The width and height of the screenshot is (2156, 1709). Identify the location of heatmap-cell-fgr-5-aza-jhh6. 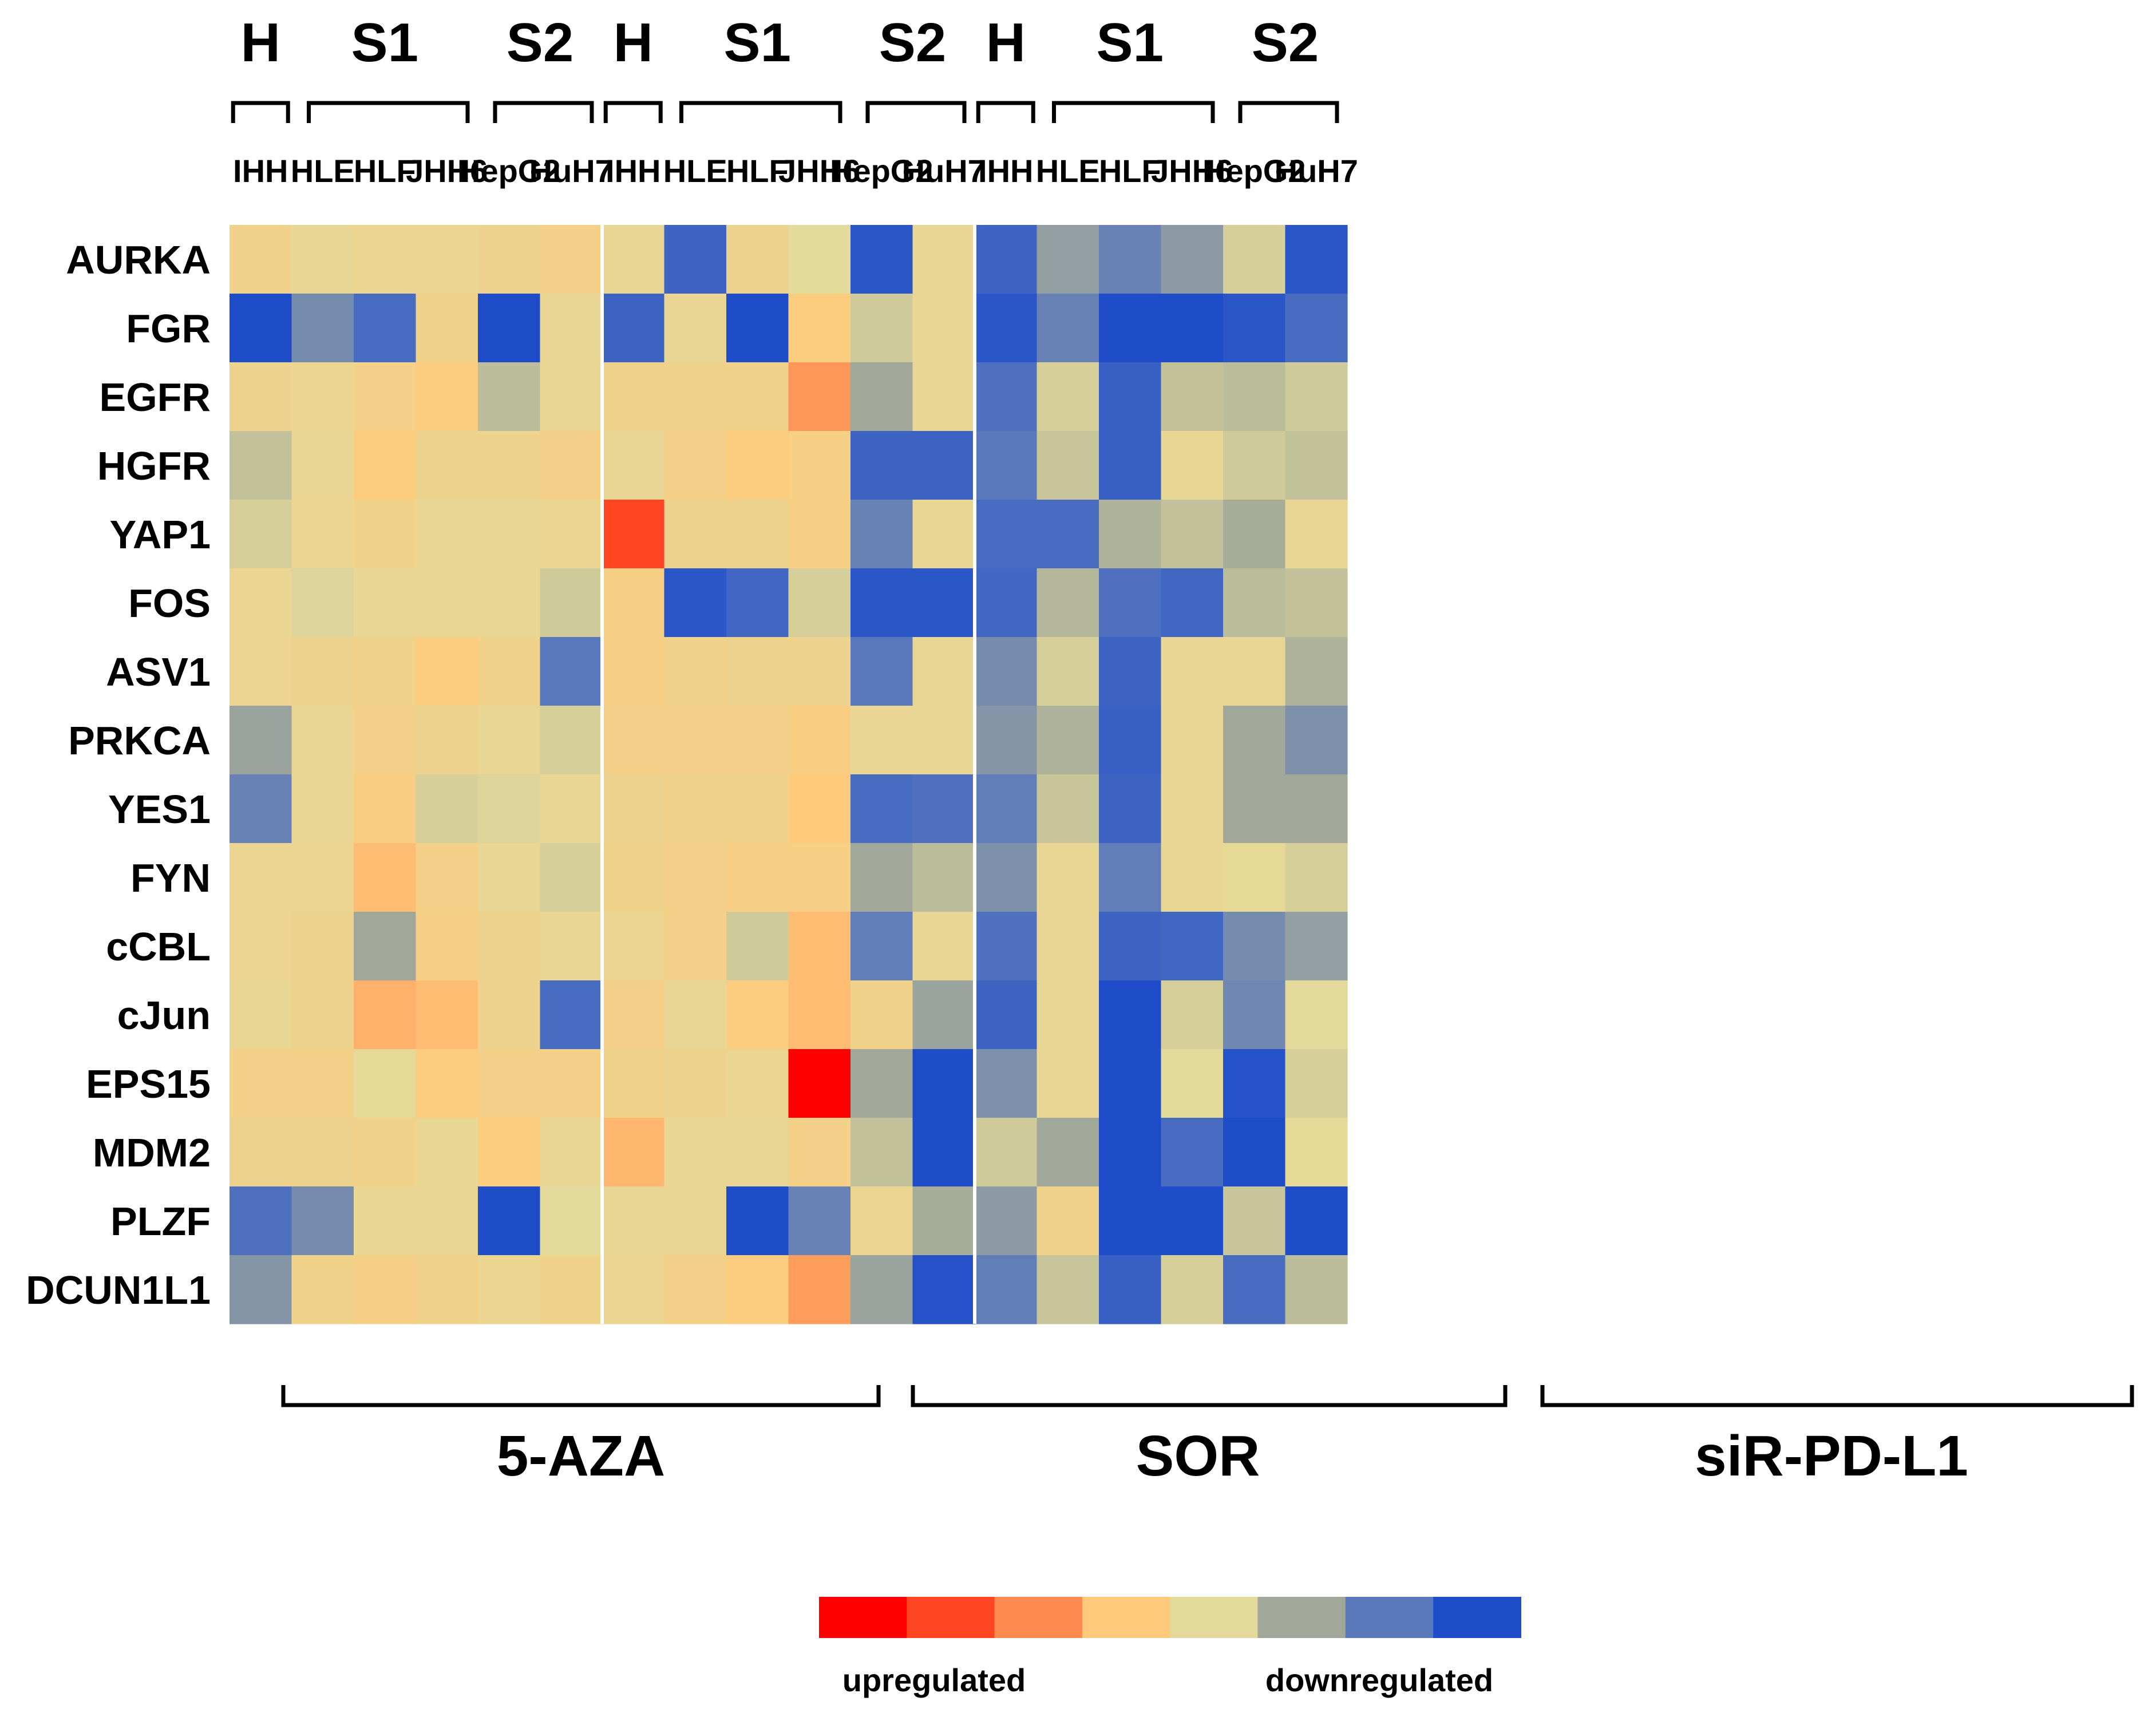
(447, 328).